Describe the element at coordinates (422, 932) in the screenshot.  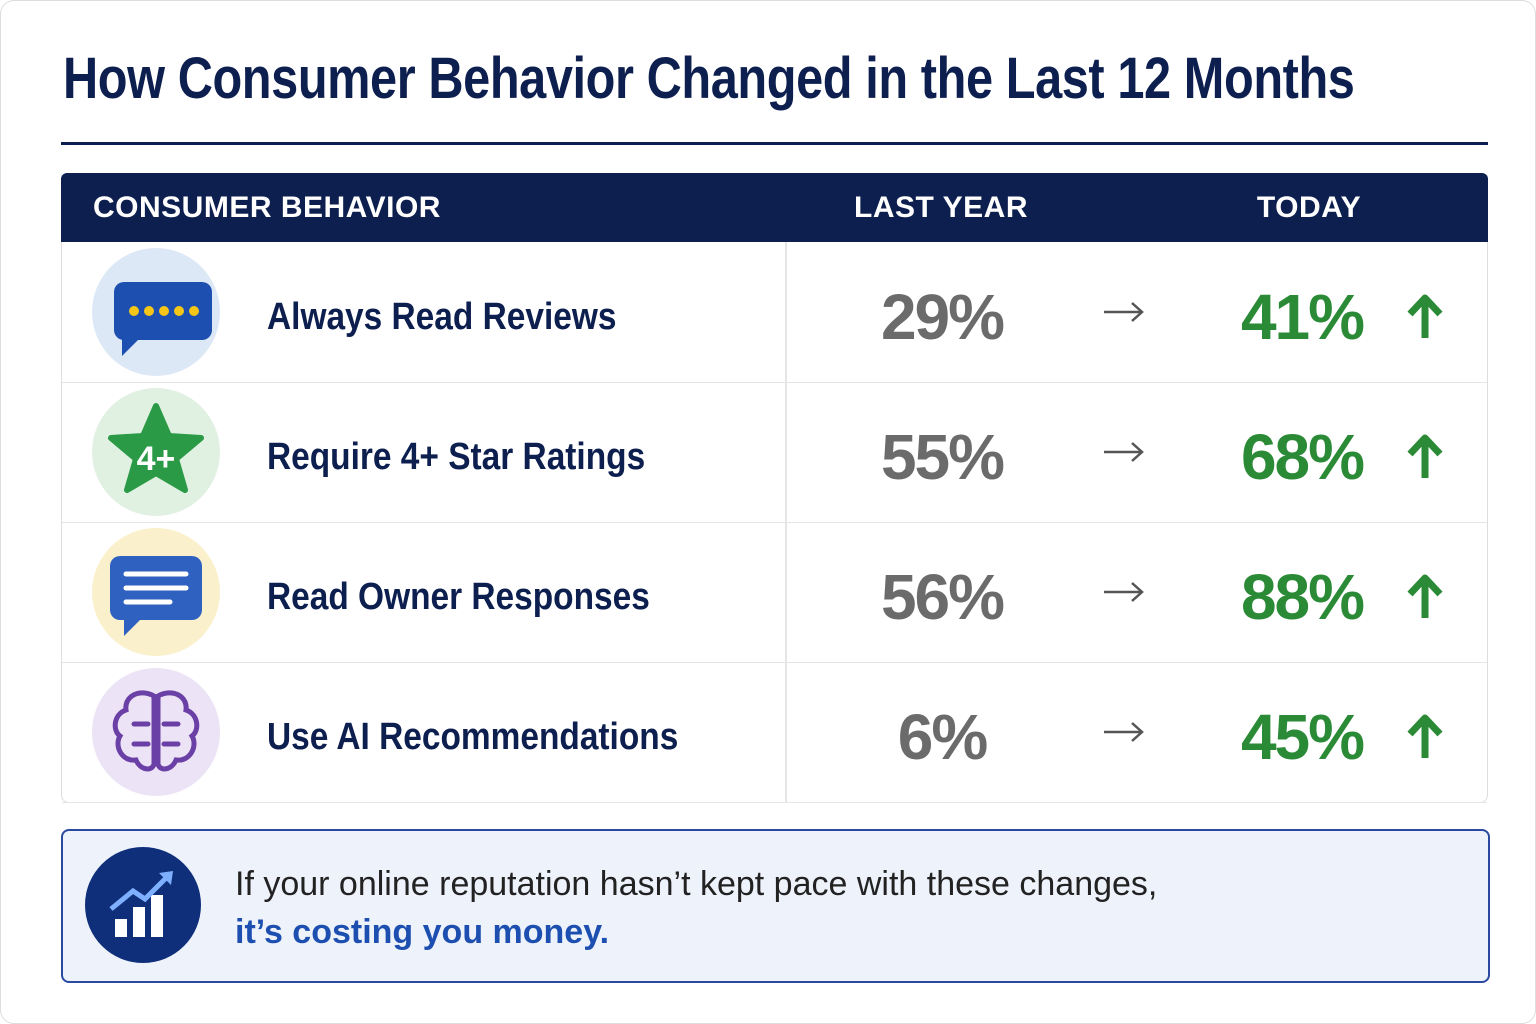
I see `callout-emphasis: it’s costing you money.` at that location.